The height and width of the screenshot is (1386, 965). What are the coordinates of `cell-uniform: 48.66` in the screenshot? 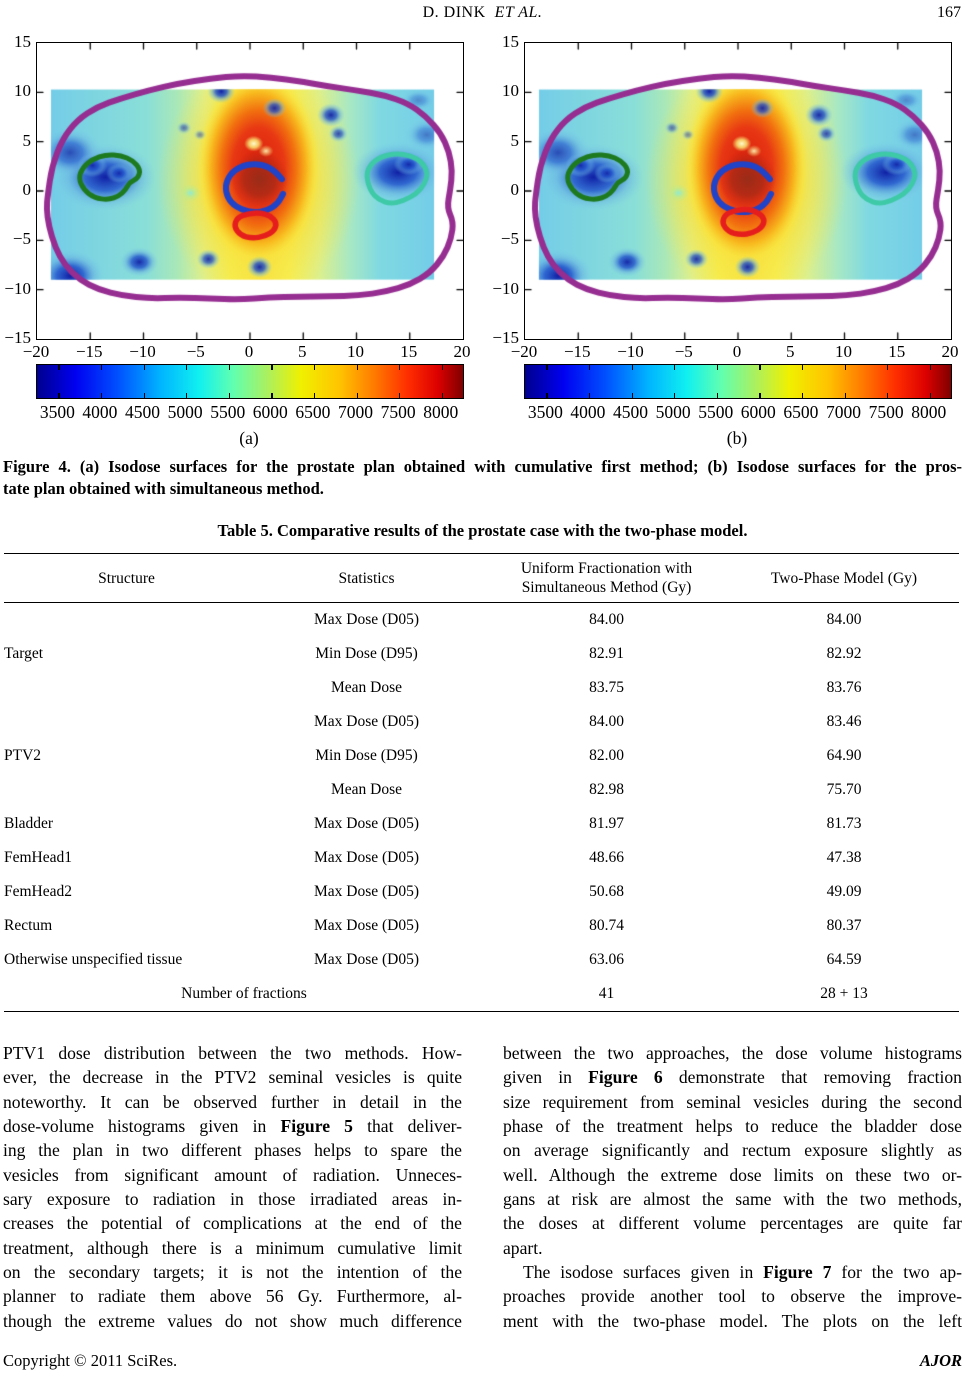 It's located at (606, 857).